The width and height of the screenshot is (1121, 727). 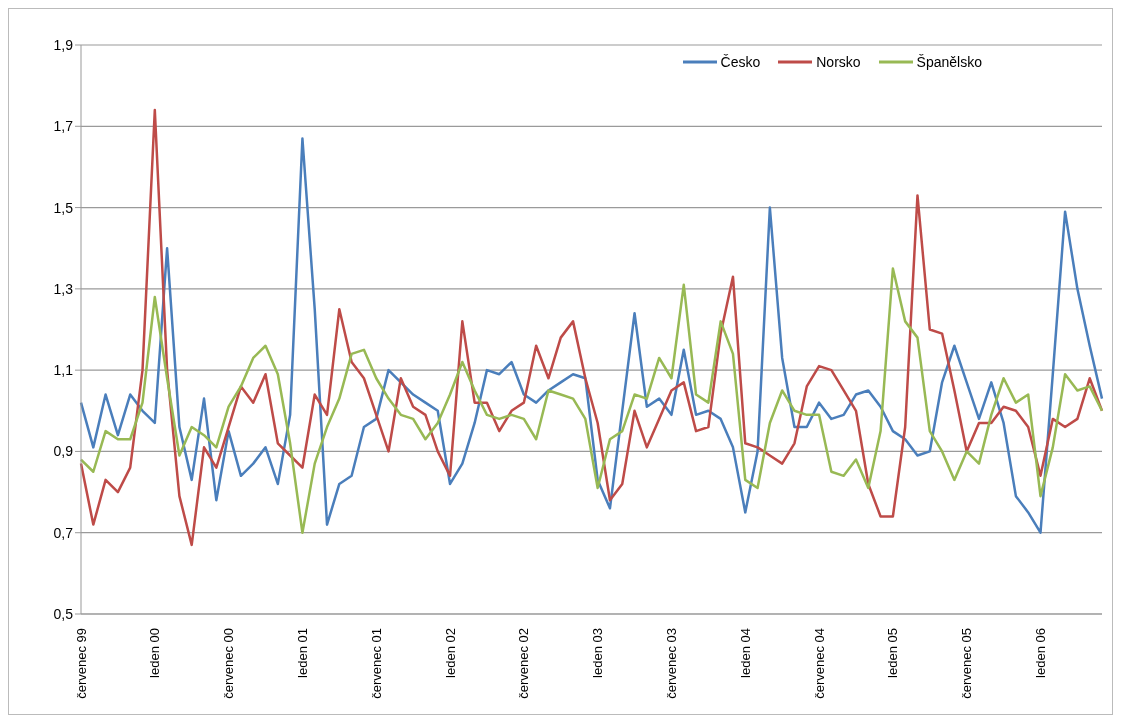 What do you see at coordinates (63, 532) in the screenshot?
I see `y-tick-label: 0,7` at bounding box center [63, 532].